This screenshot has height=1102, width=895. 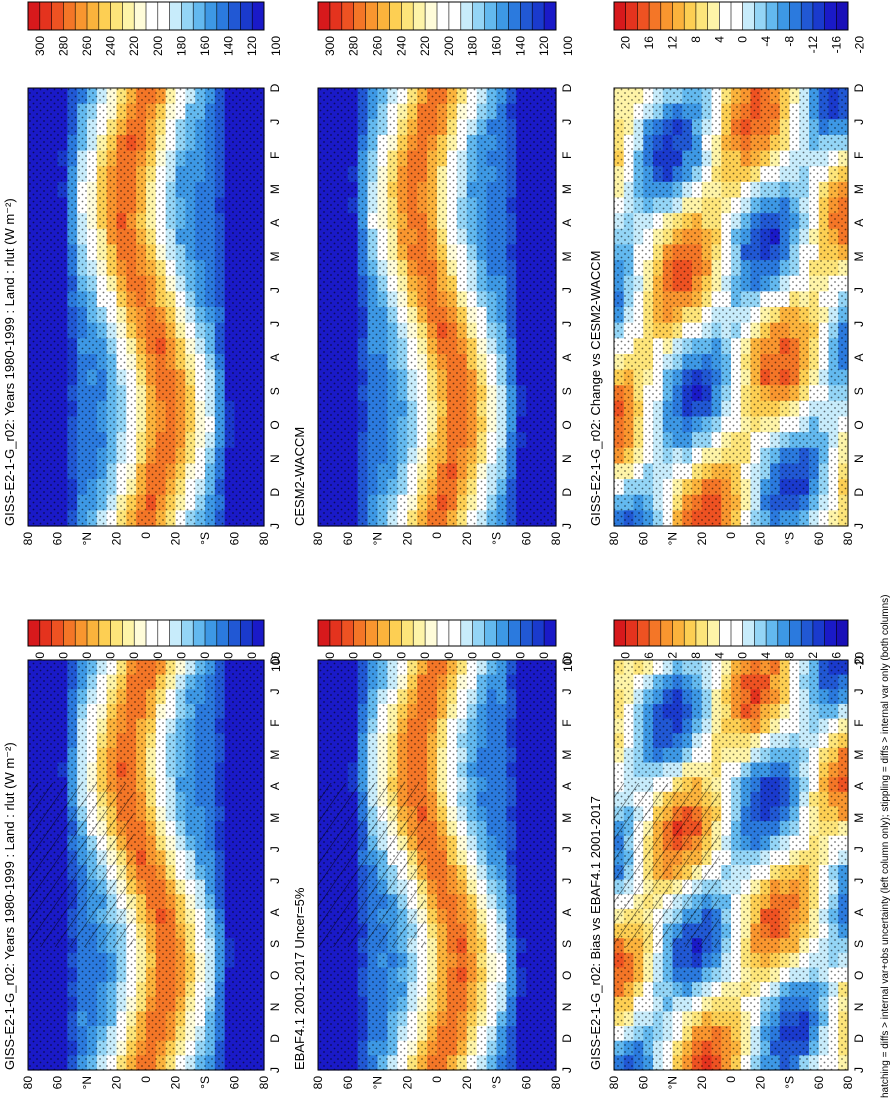 What do you see at coordinates (111, 46) in the screenshot?
I see `colorbar-tick-label: 240` at bounding box center [111, 46].